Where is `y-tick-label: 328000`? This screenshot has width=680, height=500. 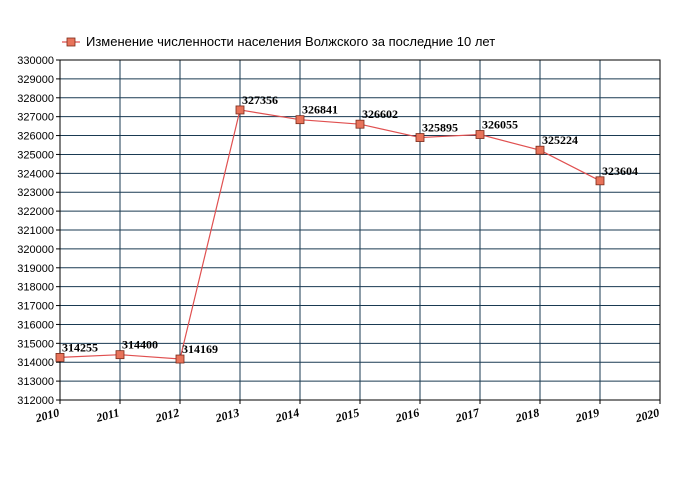
y-tick-label: 328000 is located at coordinates (35, 99).